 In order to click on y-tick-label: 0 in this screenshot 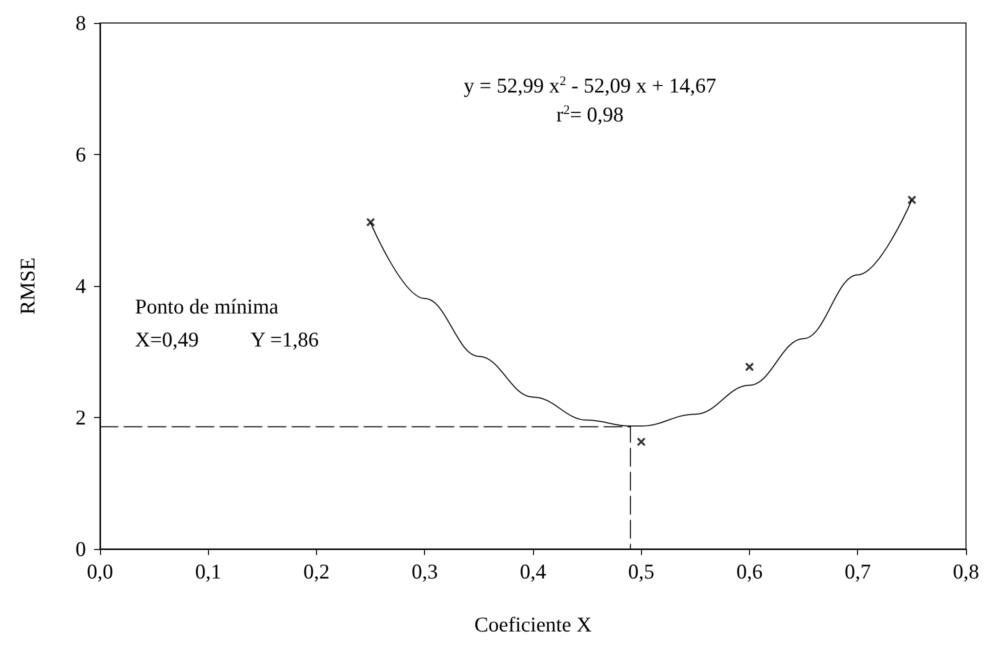, I will do `click(81, 549)`.